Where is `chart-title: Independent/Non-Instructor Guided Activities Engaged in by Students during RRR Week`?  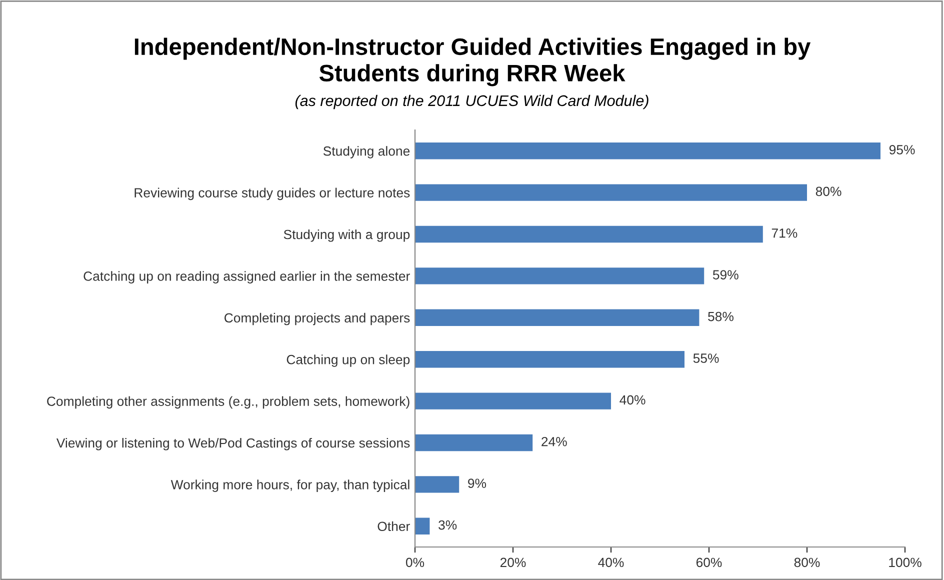 chart-title: Independent/Non-Instructor Guided Activities Engaged in by Students during RRR Week is located at coordinates (472, 62).